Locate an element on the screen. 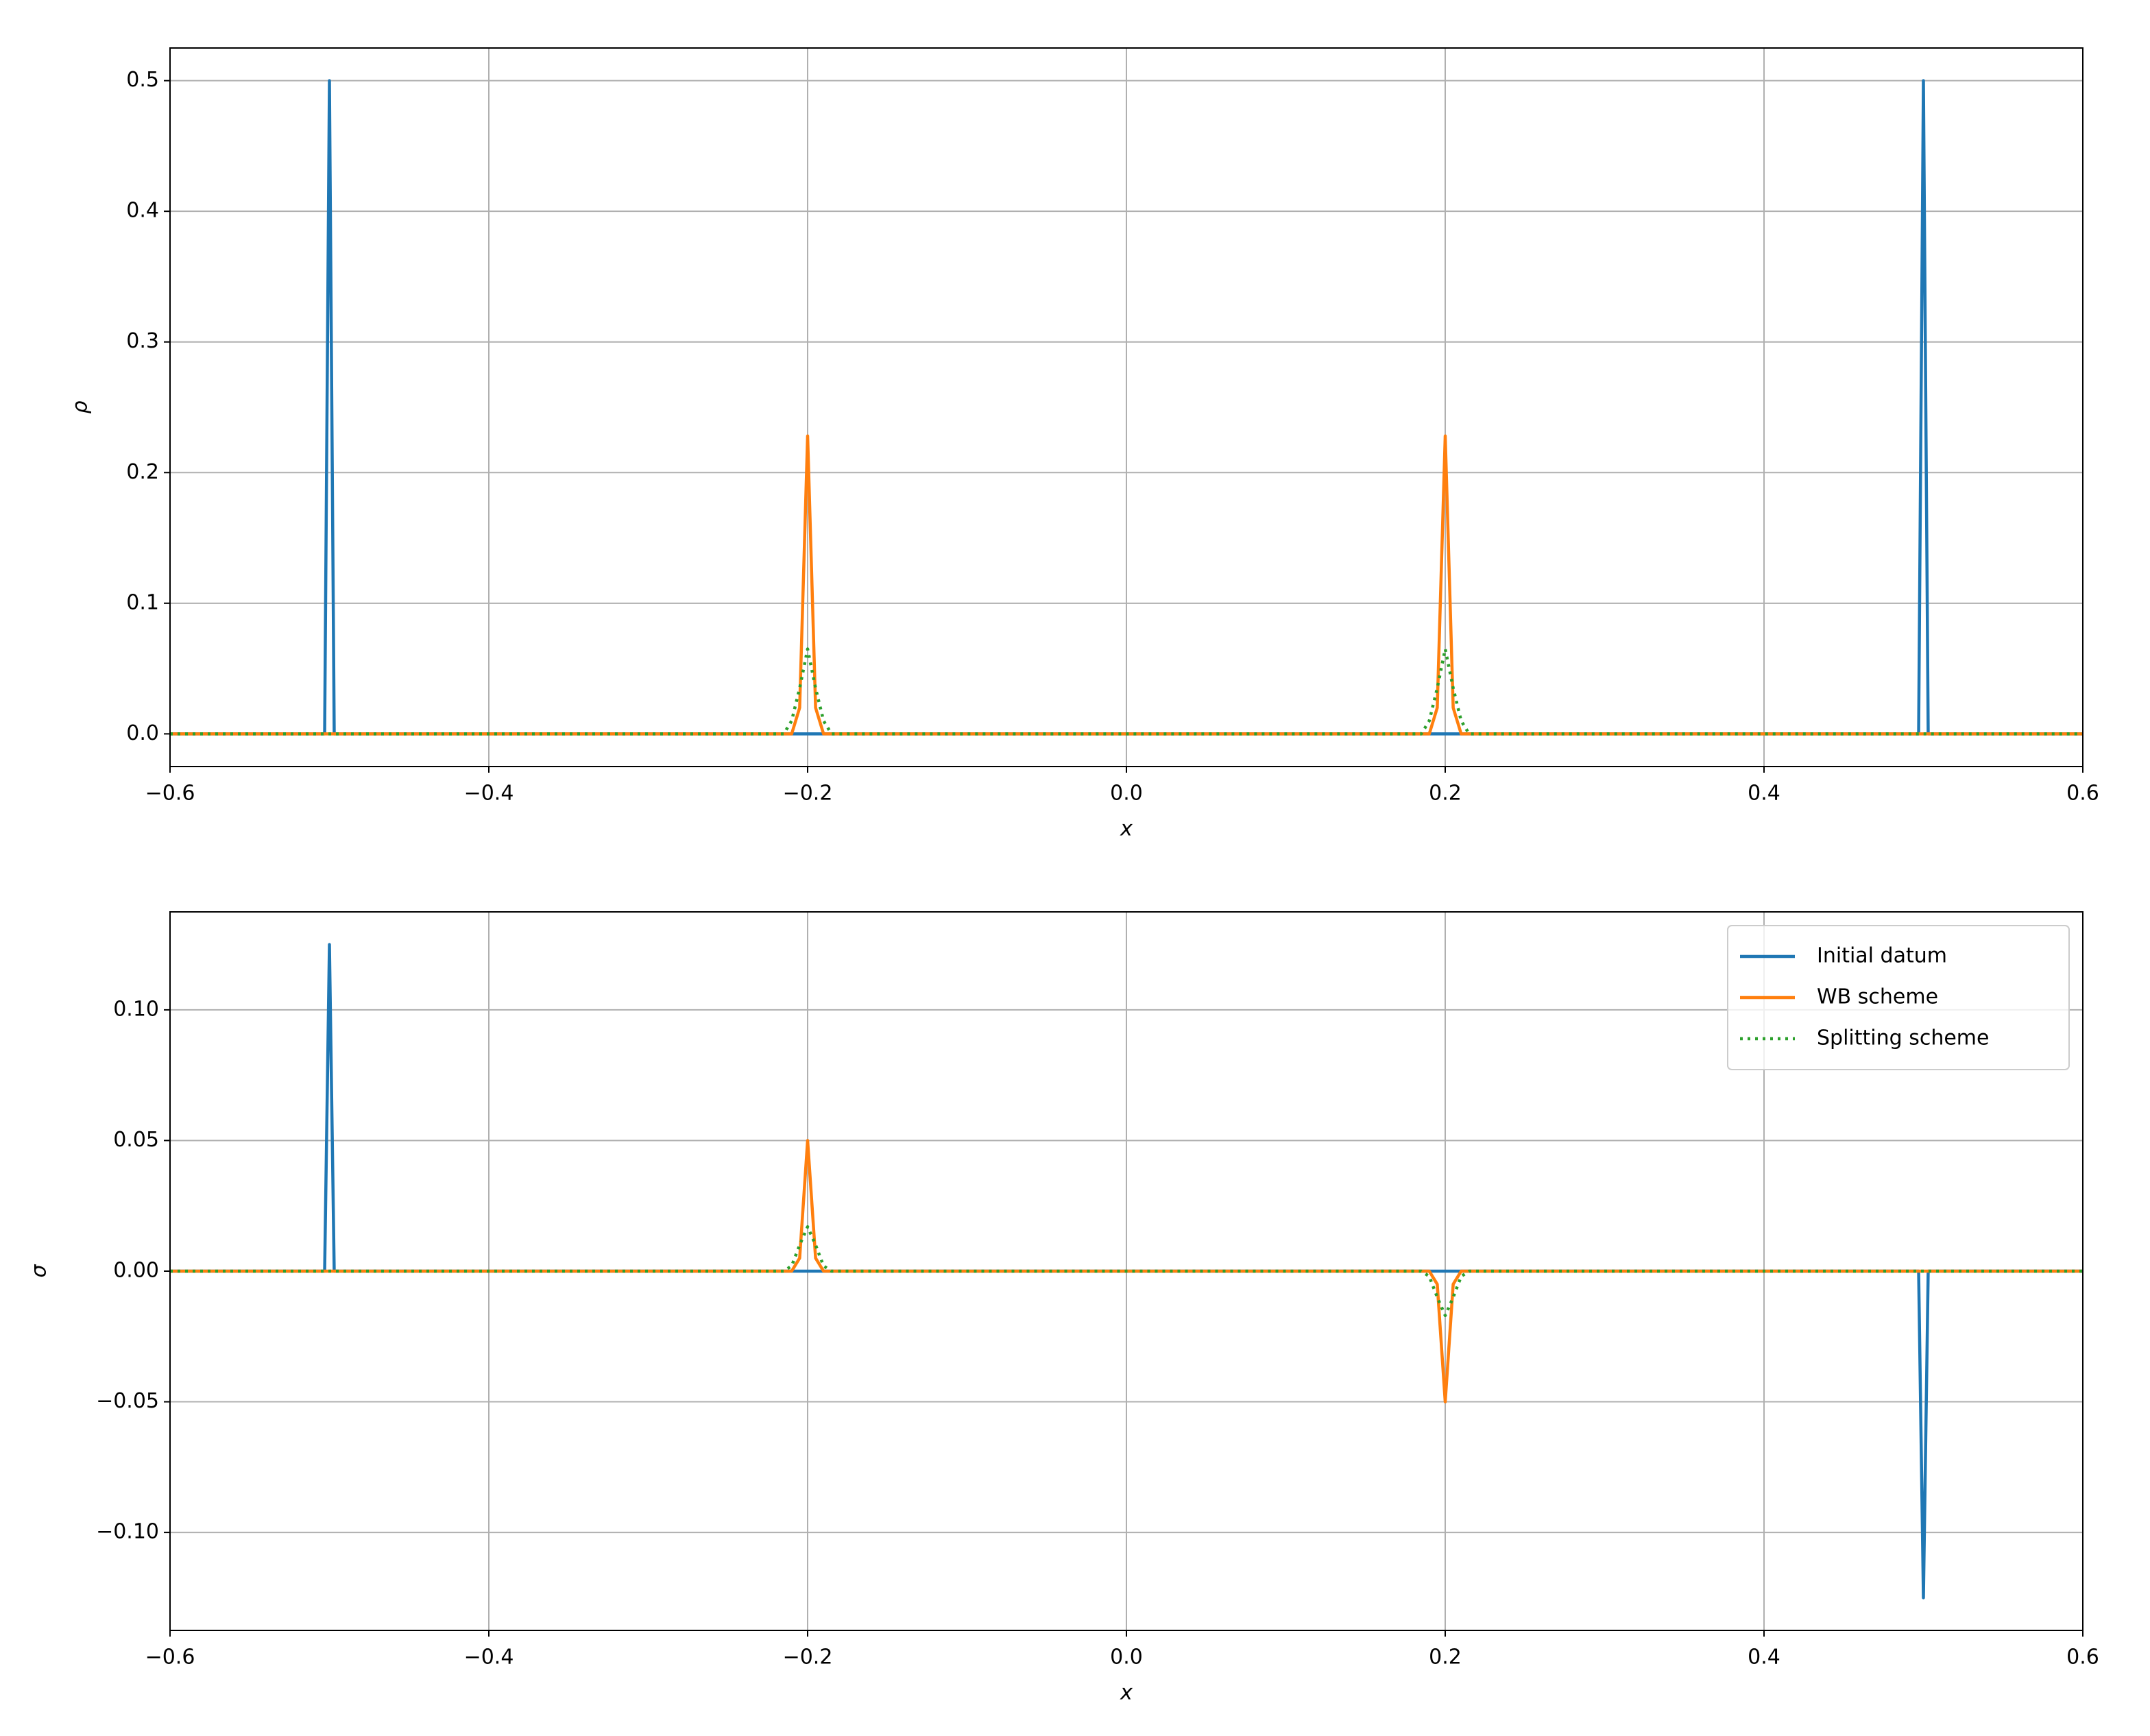 Image resolution: width=2150 pixels, height=1736 pixels. y-axis-label: ρ is located at coordinates (81, 407).